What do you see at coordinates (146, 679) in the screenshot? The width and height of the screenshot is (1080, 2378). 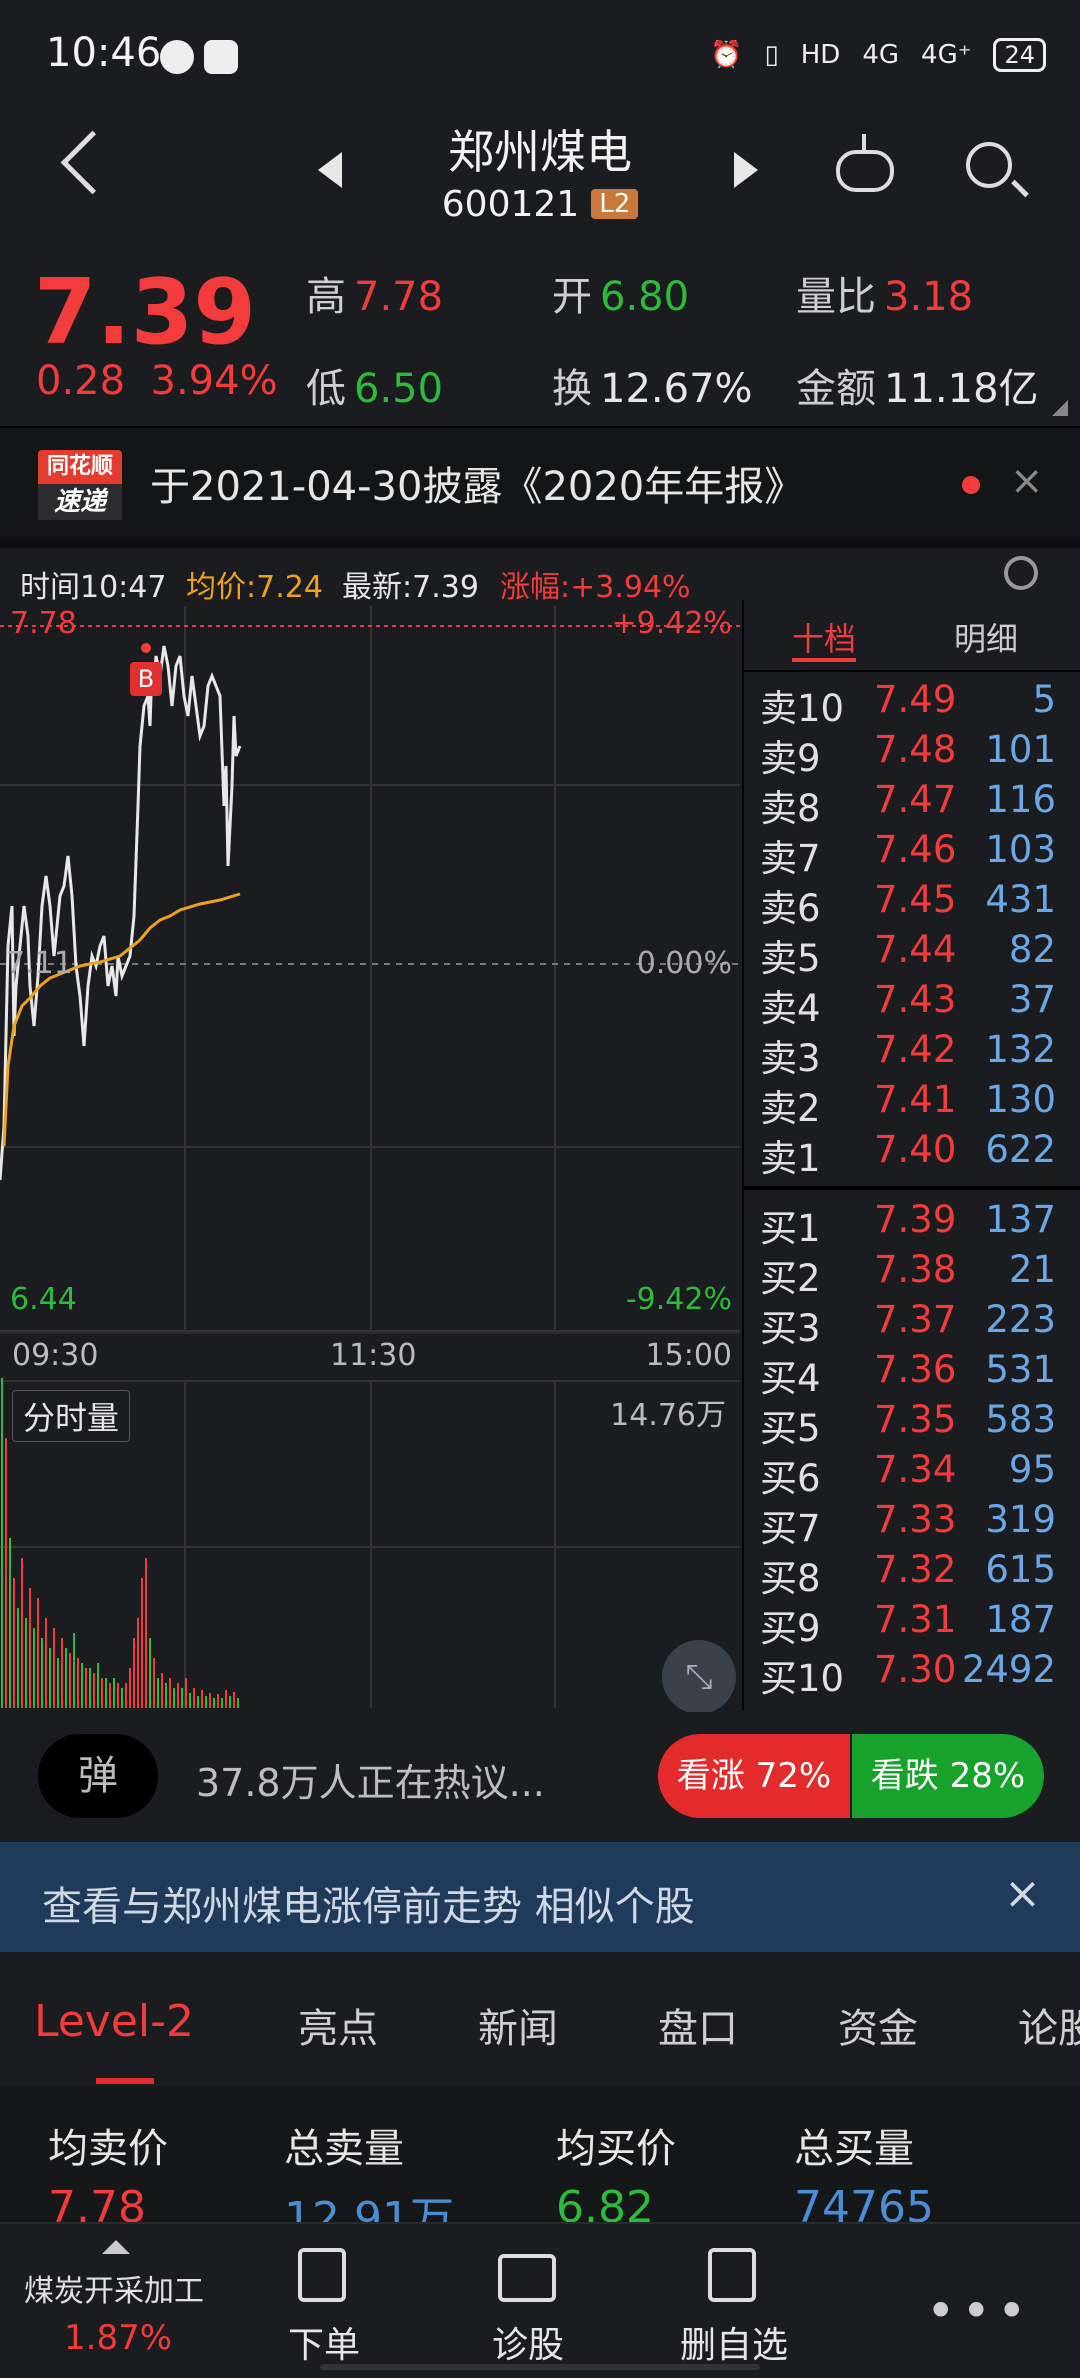 I see `buy-marker: B` at bounding box center [146, 679].